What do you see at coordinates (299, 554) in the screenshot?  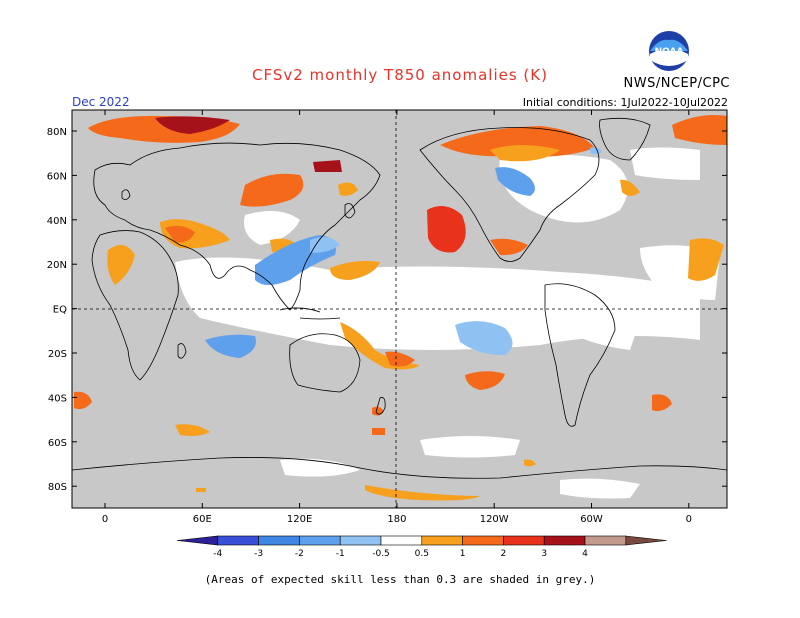 I see `colorbar-tick-label: -2` at bounding box center [299, 554].